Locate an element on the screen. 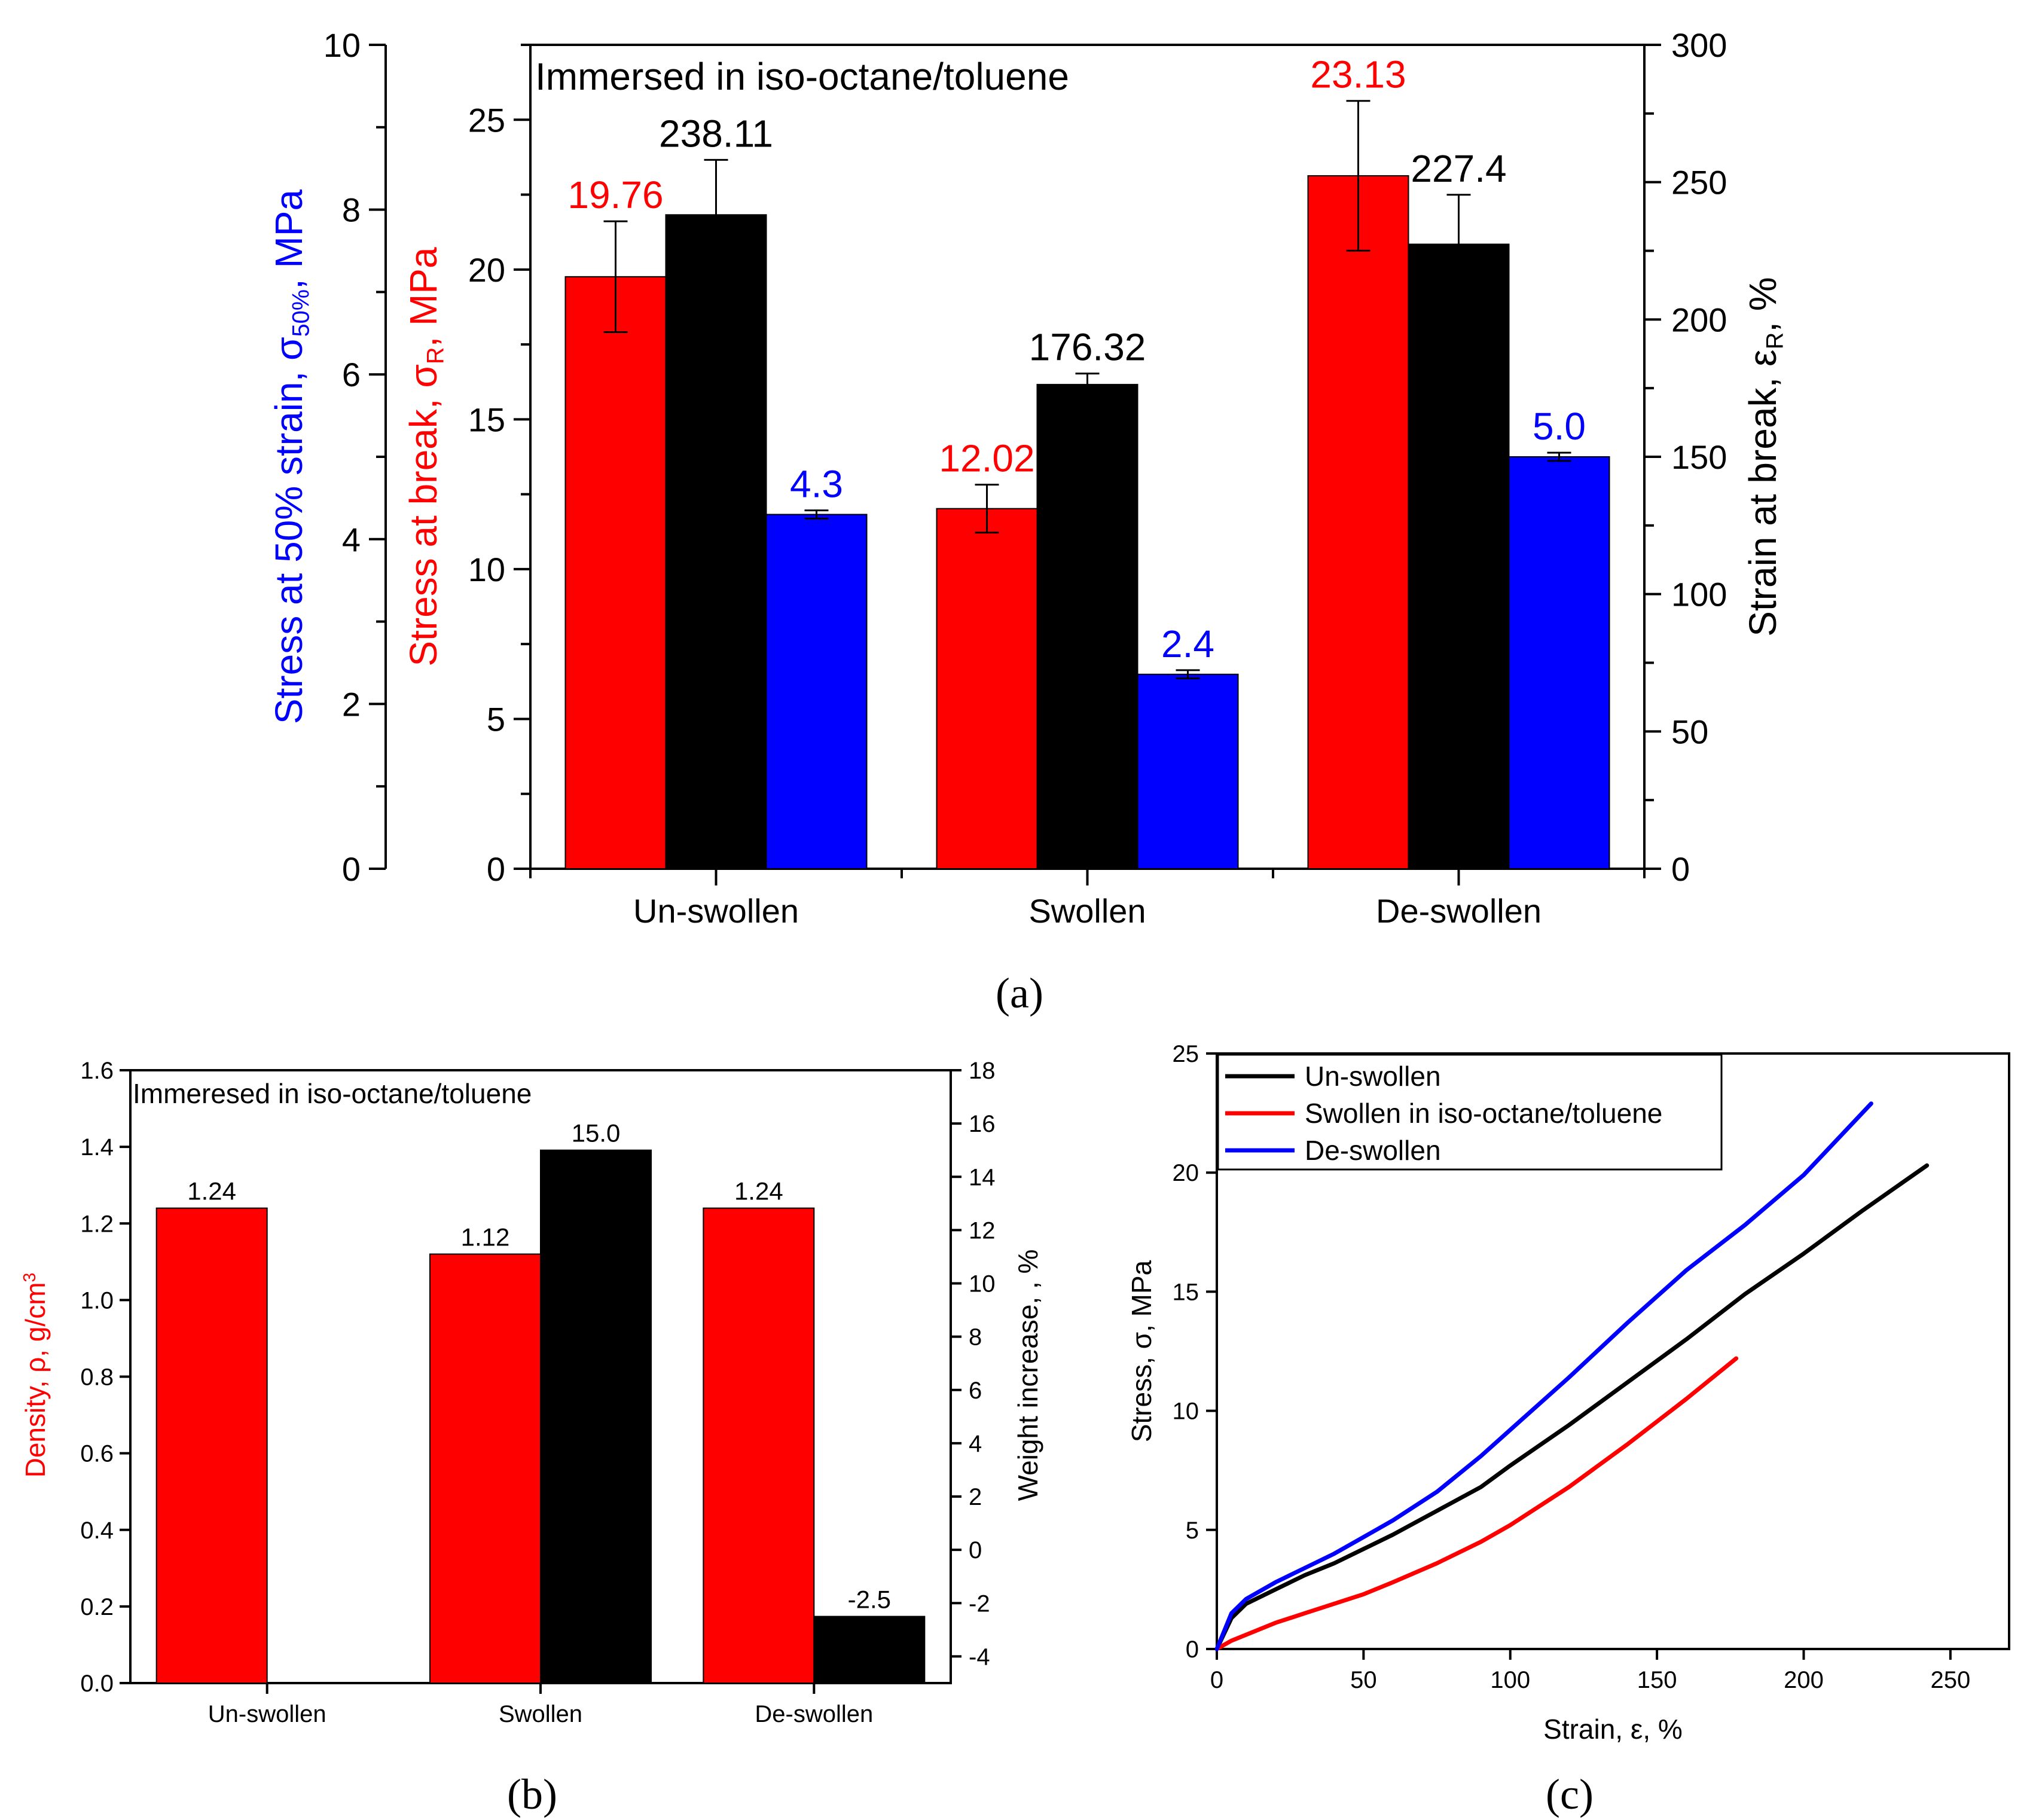  panel-b-category-label: De-swollen is located at coordinates (814, 1714).